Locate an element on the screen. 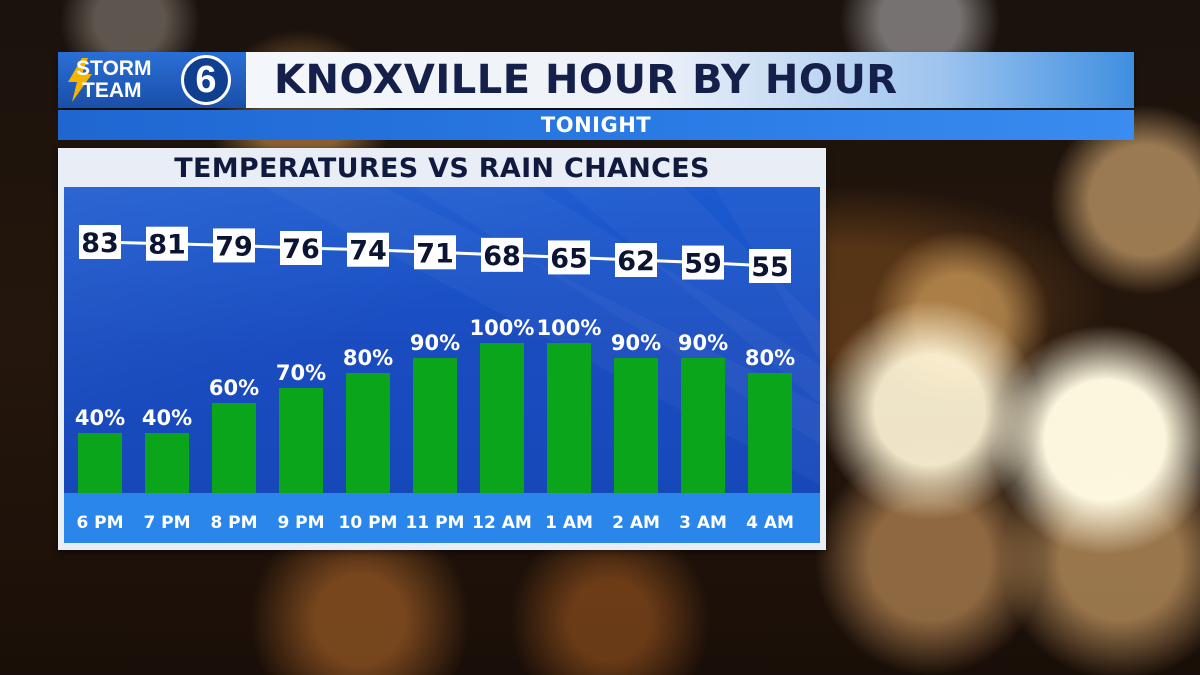 The width and height of the screenshot is (1200, 675). subheader-bar: TONIGHT is located at coordinates (596, 125).